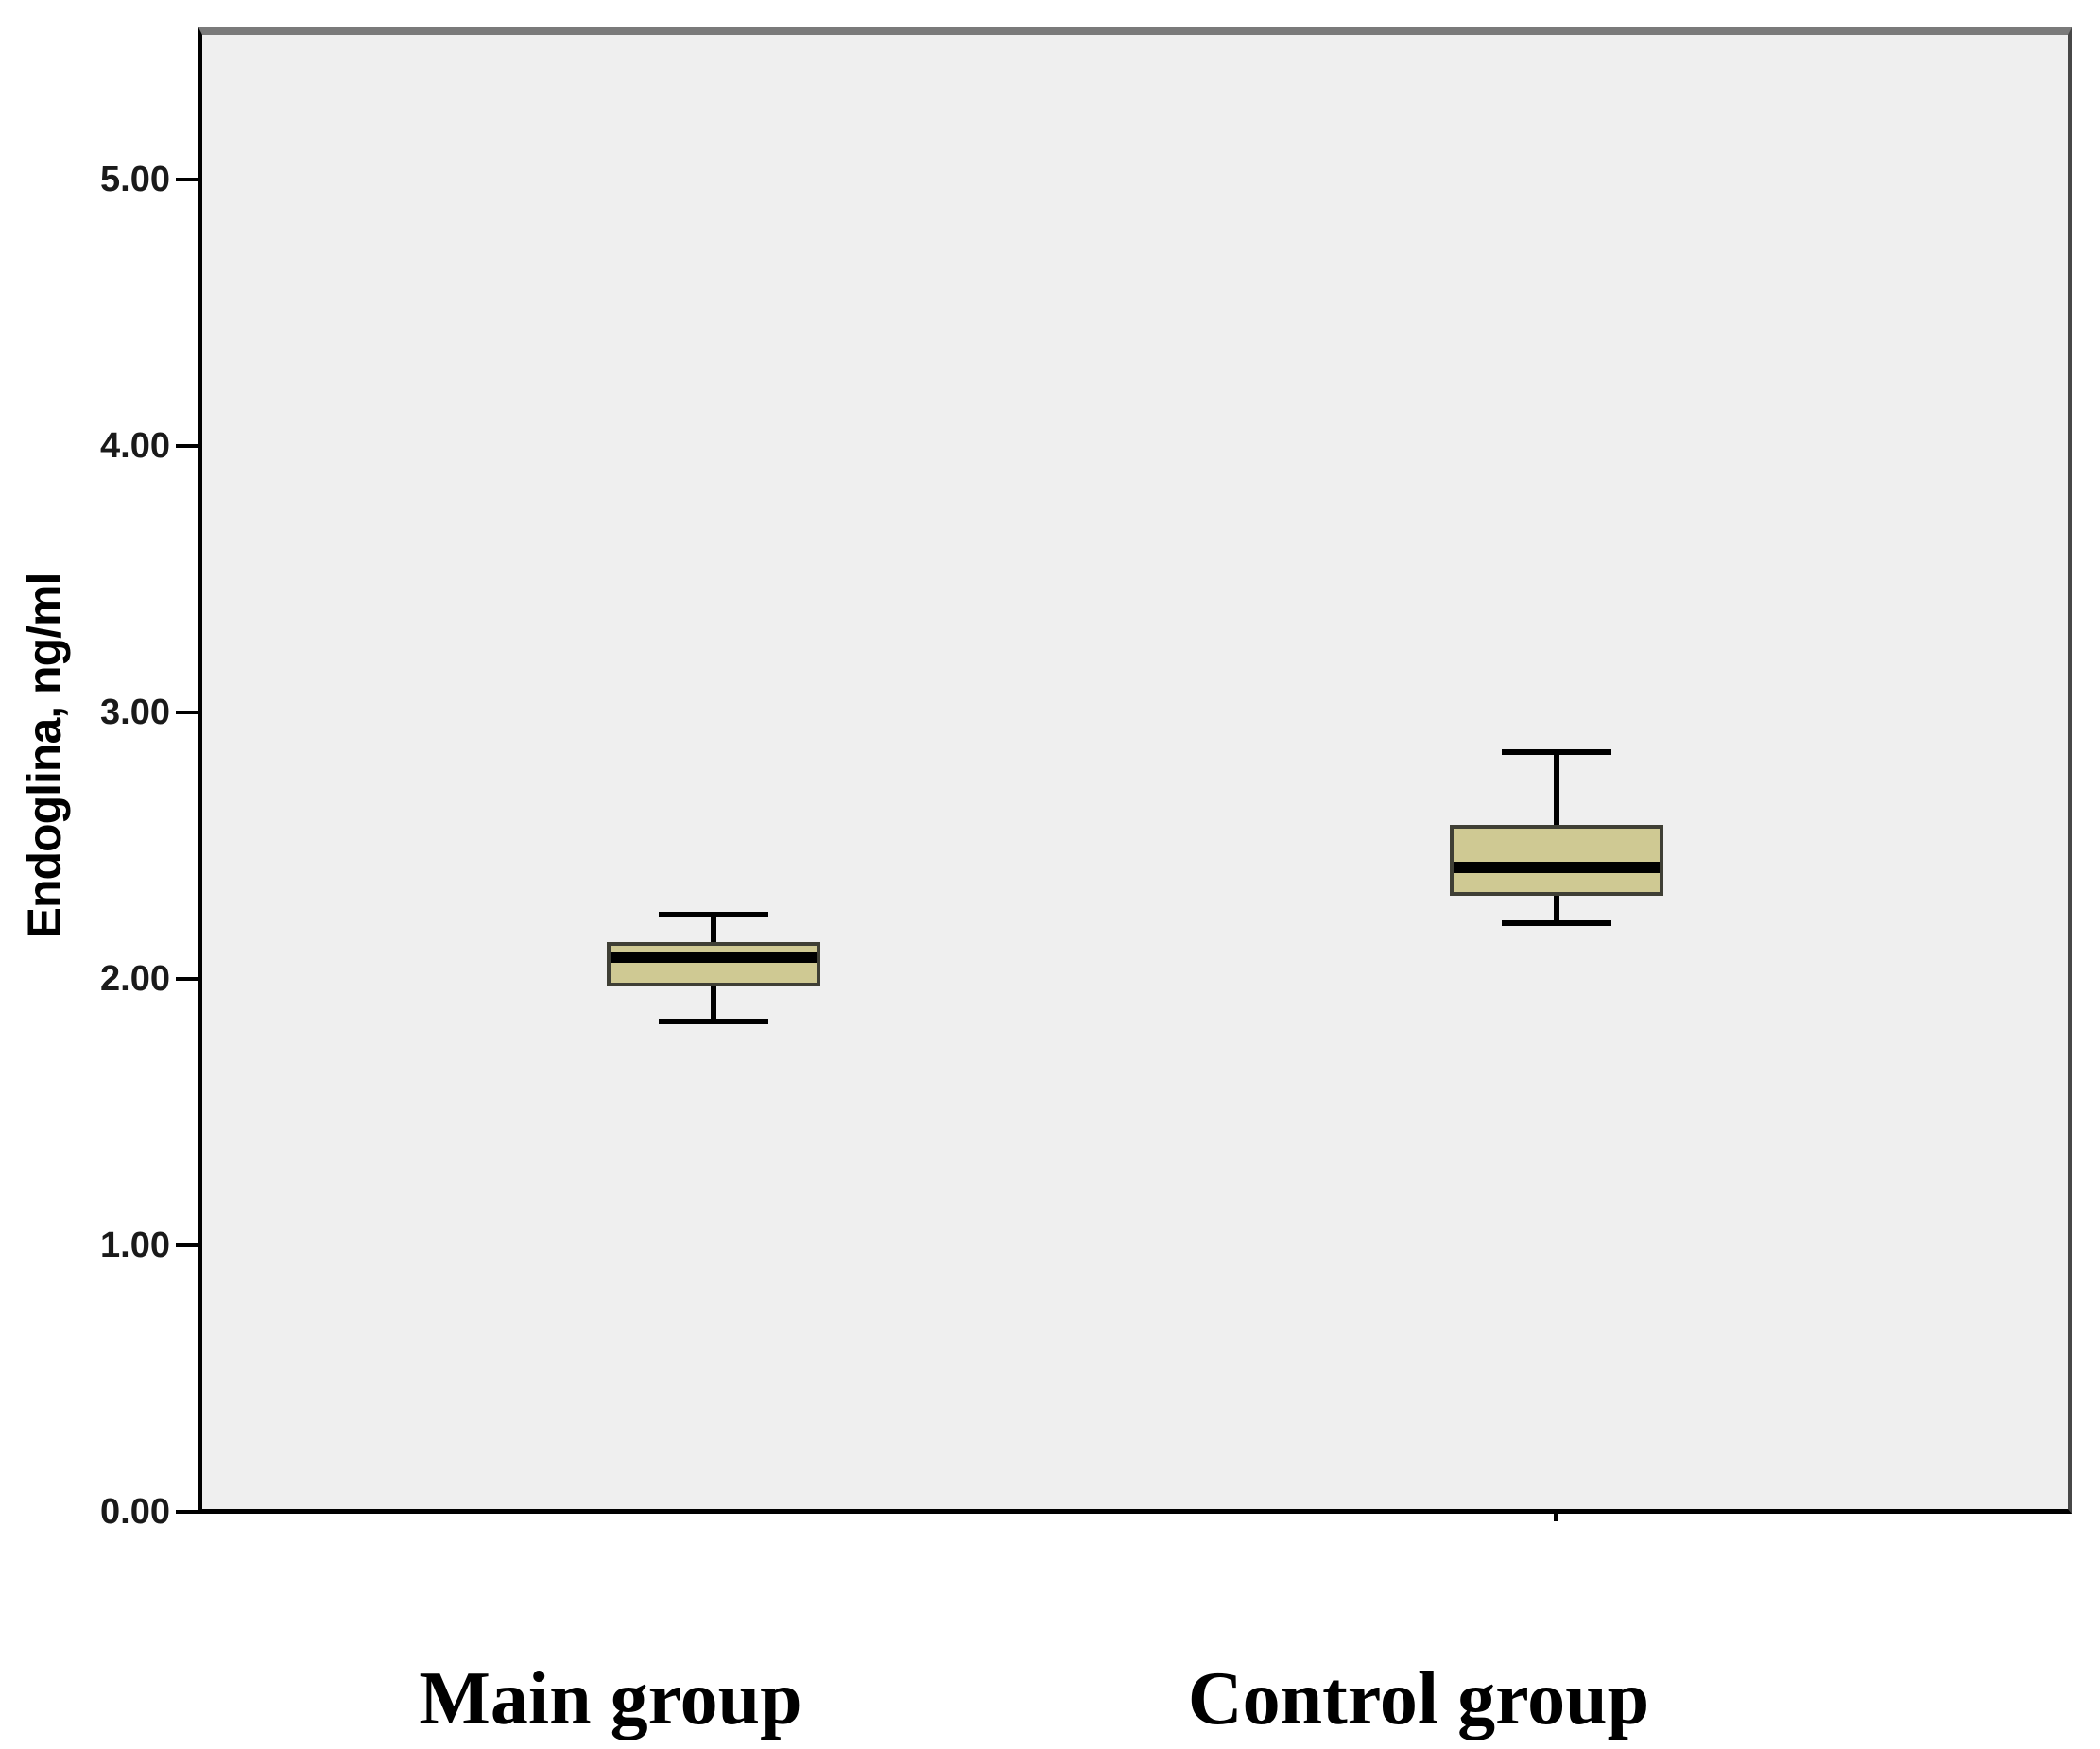 The width and height of the screenshot is (2100, 1749). Describe the element at coordinates (1419, 1698) in the screenshot. I see `x-category-label: Control group` at that location.